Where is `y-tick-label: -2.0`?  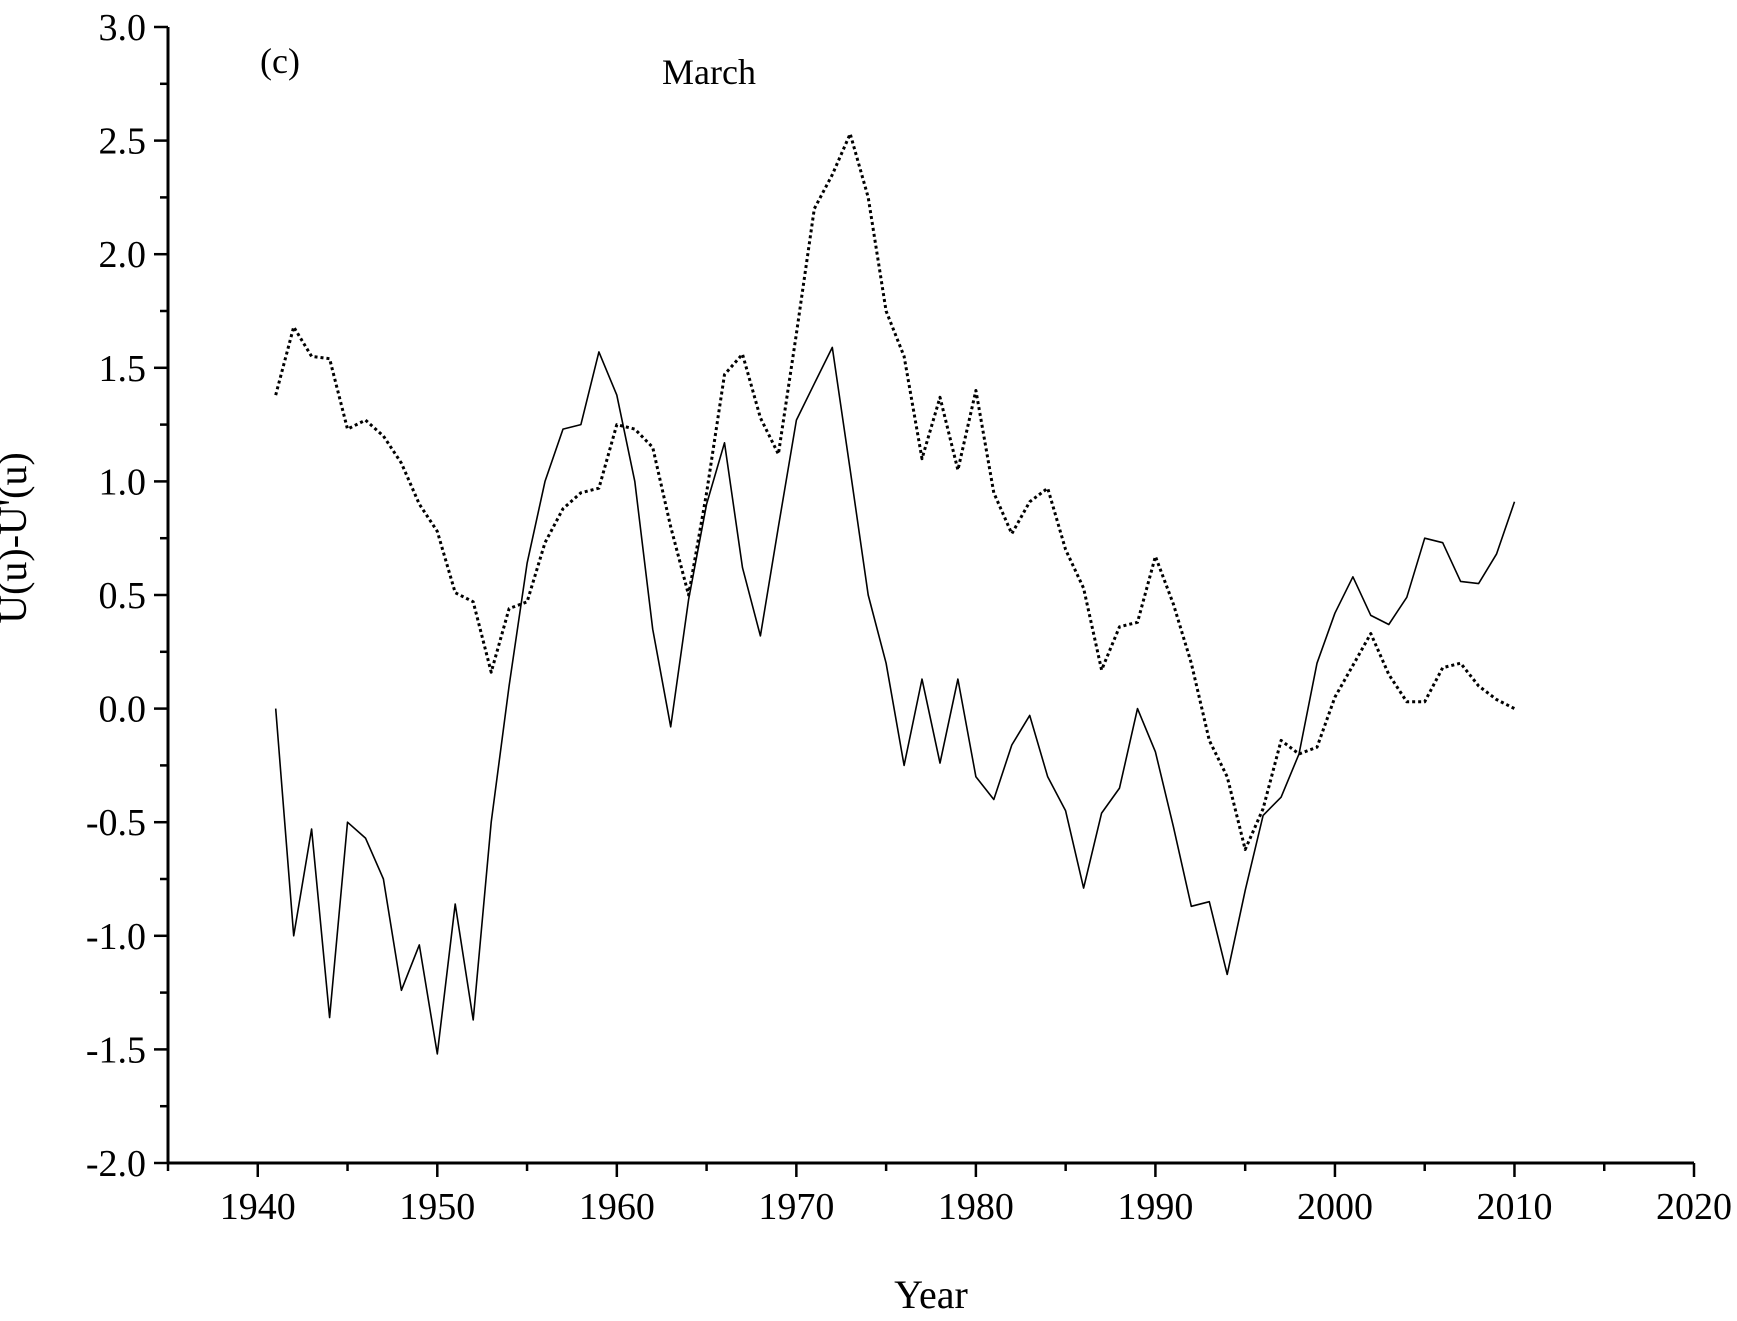 y-tick-label: -2.0 is located at coordinates (116, 1164).